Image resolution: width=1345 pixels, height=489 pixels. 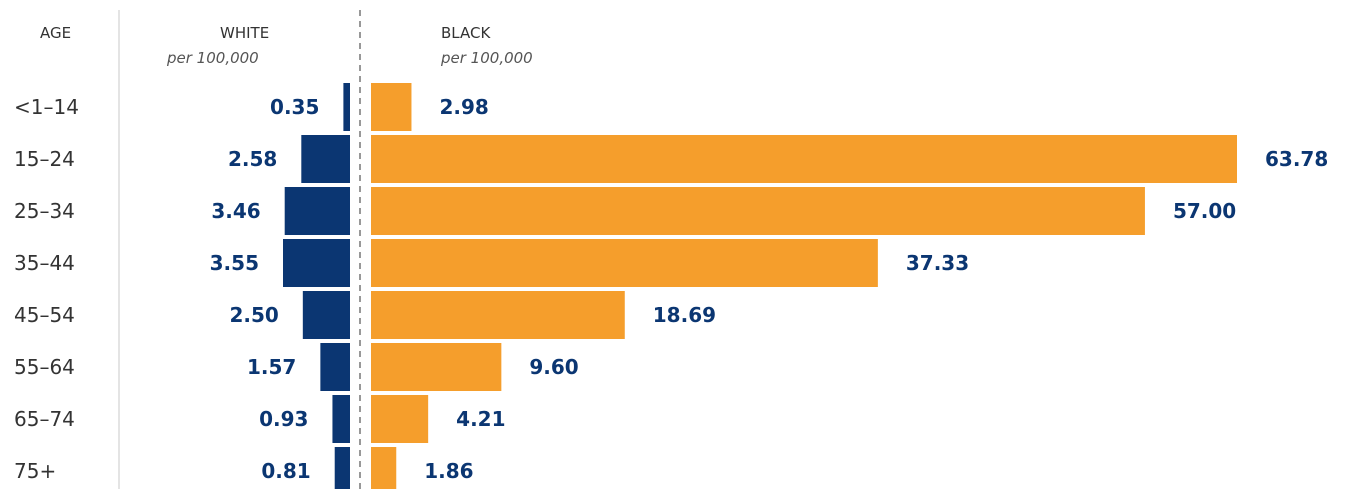 What do you see at coordinates (44, 263) in the screenshot?
I see `age-label: 35–44` at bounding box center [44, 263].